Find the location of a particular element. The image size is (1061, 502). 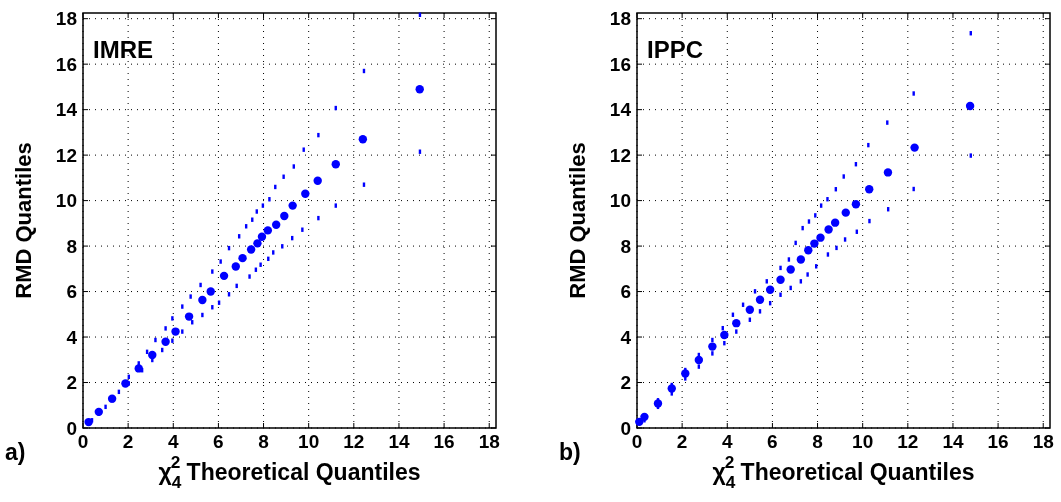

text: b) is located at coordinates (570, 452).